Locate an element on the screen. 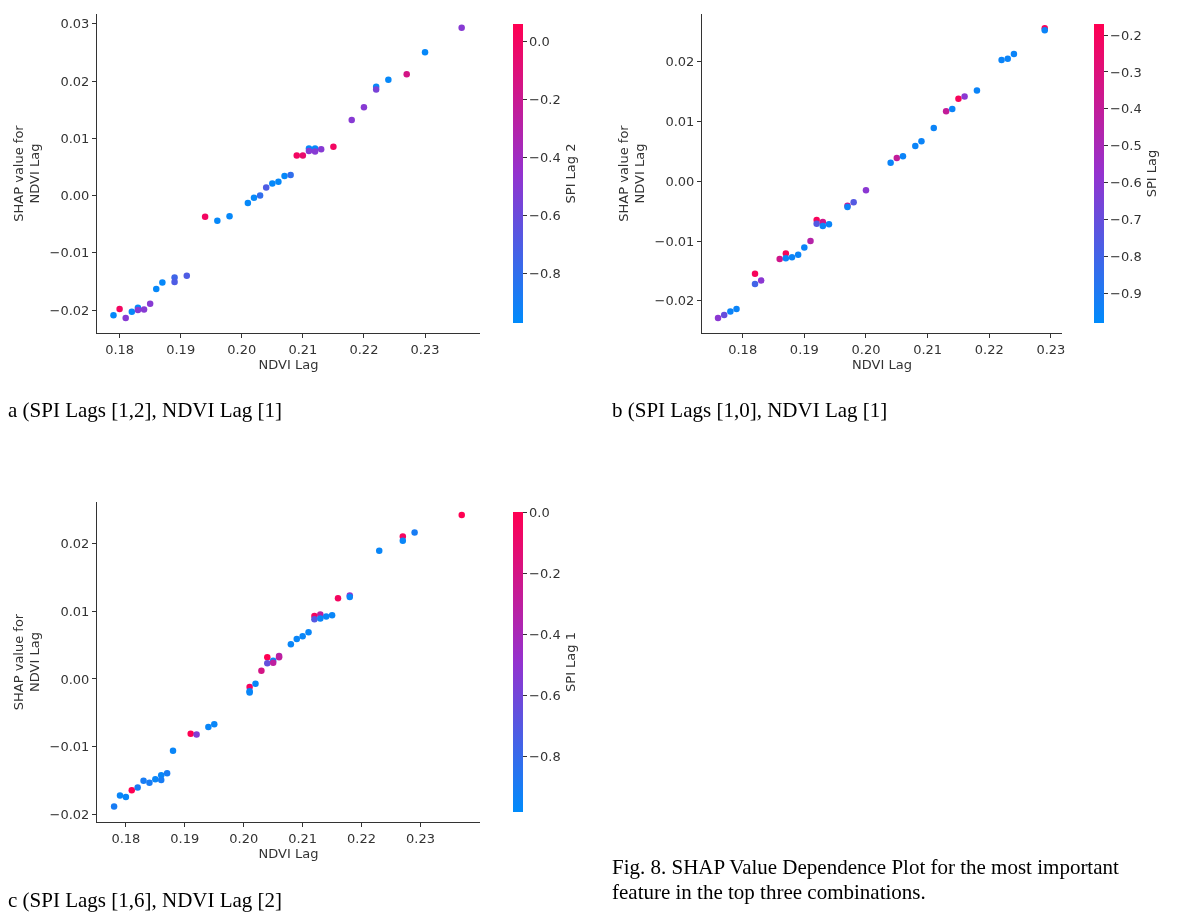  color-bar-label: −0.9 is located at coordinates (1126, 294).